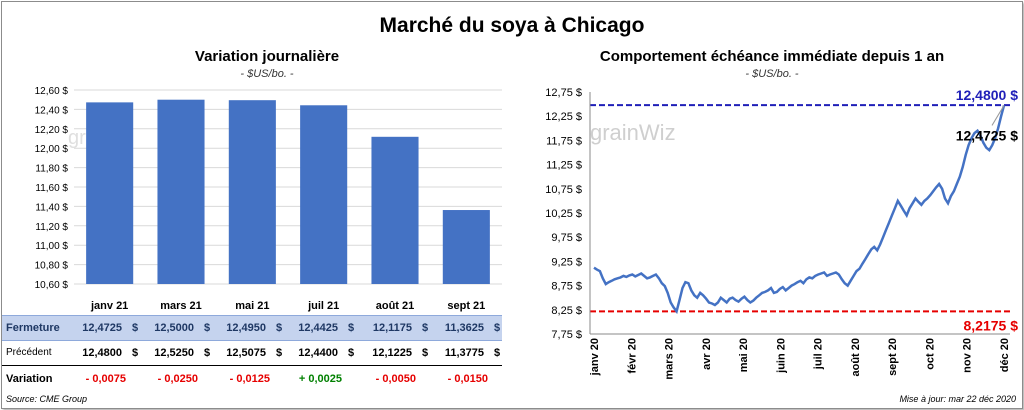 Image resolution: width=1024 pixels, height=410 pixels. Describe the element at coordinates (566, 238) in the screenshot. I see `y-tick-label: 9,75 $` at that location.